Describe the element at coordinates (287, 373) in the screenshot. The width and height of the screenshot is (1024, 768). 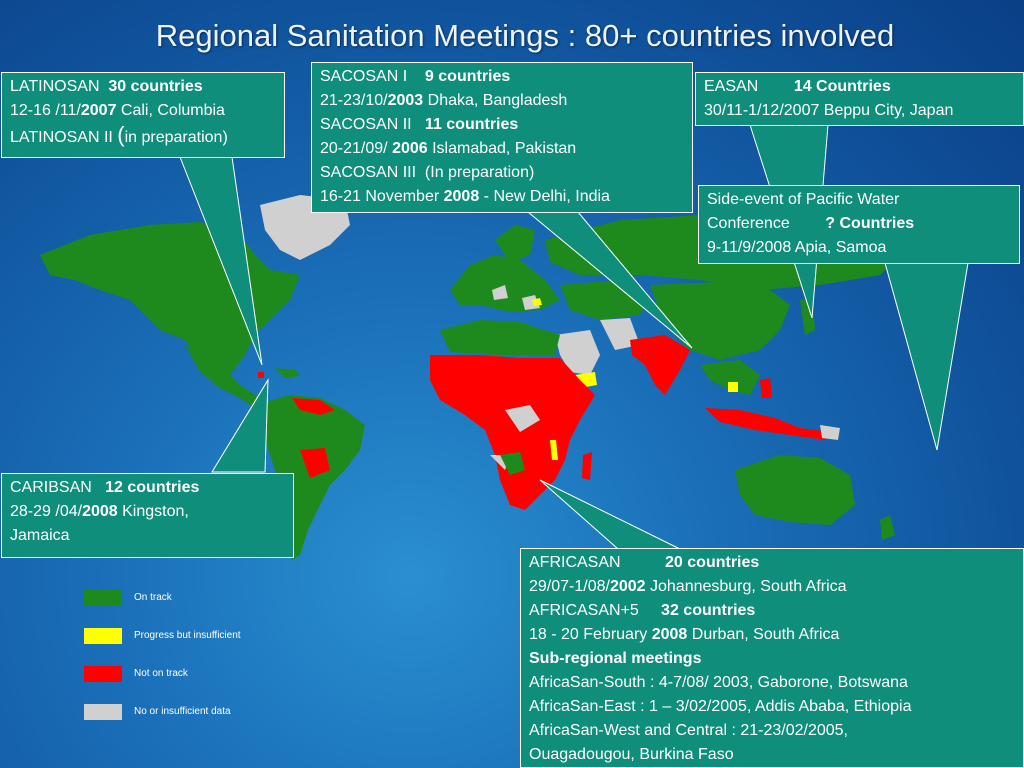
I see `caribbean-green` at that location.